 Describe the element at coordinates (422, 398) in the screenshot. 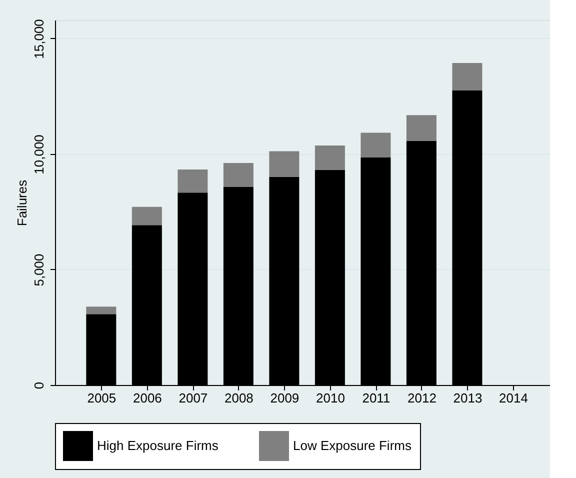

I see `x-tick-label: 2012` at that location.